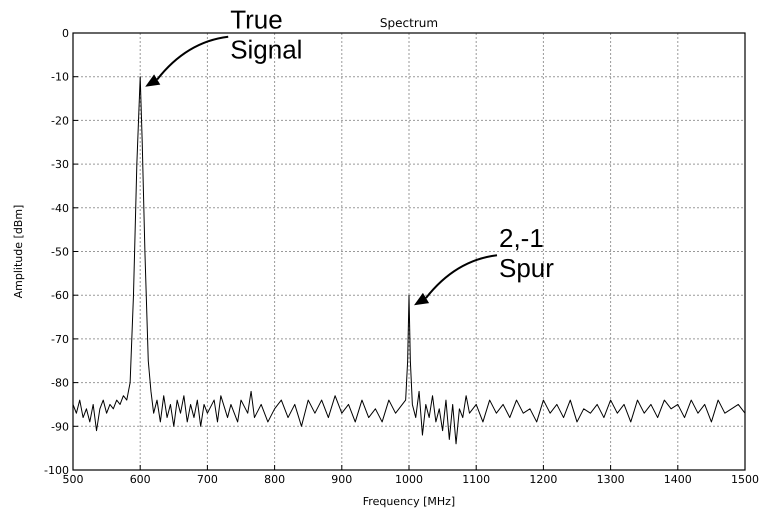 The height and width of the screenshot is (515, 764). Describe the element at coordinates (60, 77) in the screenshot. I see `y-tick-label: -10` at that location.